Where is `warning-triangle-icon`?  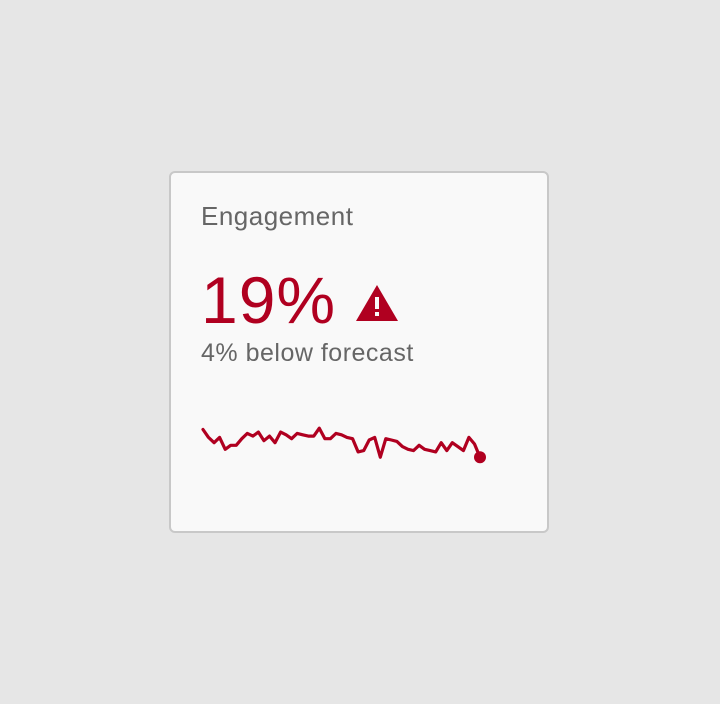 warning-triangle-icon is located at coordinates (377, 303).